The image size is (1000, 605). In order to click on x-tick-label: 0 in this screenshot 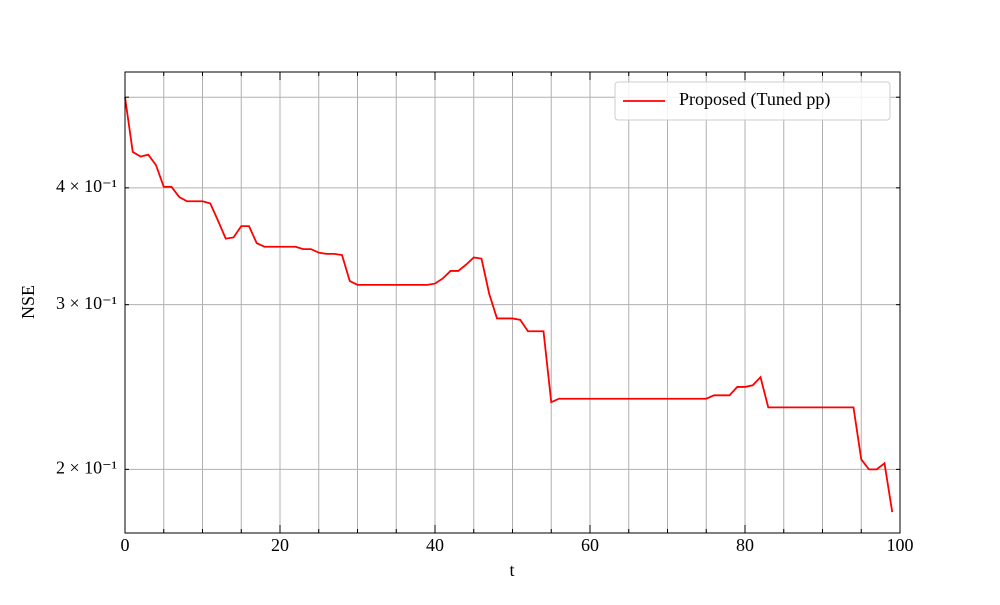, I will do `click(125, 545)`.